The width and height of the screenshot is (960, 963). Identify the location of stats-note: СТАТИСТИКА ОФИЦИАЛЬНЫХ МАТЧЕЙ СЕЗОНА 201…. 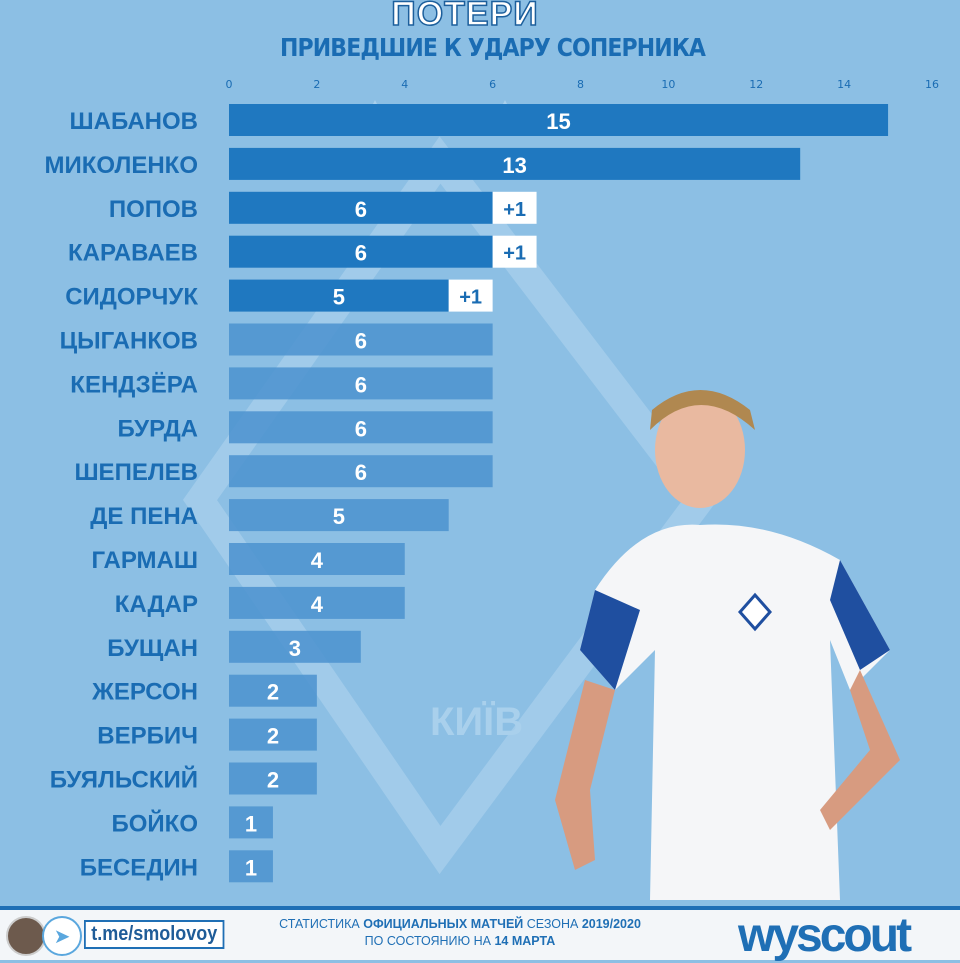
(460, 933).